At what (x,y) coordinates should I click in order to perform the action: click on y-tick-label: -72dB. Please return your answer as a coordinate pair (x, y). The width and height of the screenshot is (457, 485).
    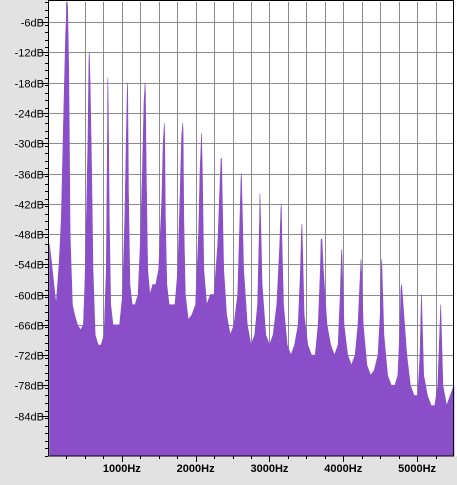
    Looking at the image, I should click on (29, 357).